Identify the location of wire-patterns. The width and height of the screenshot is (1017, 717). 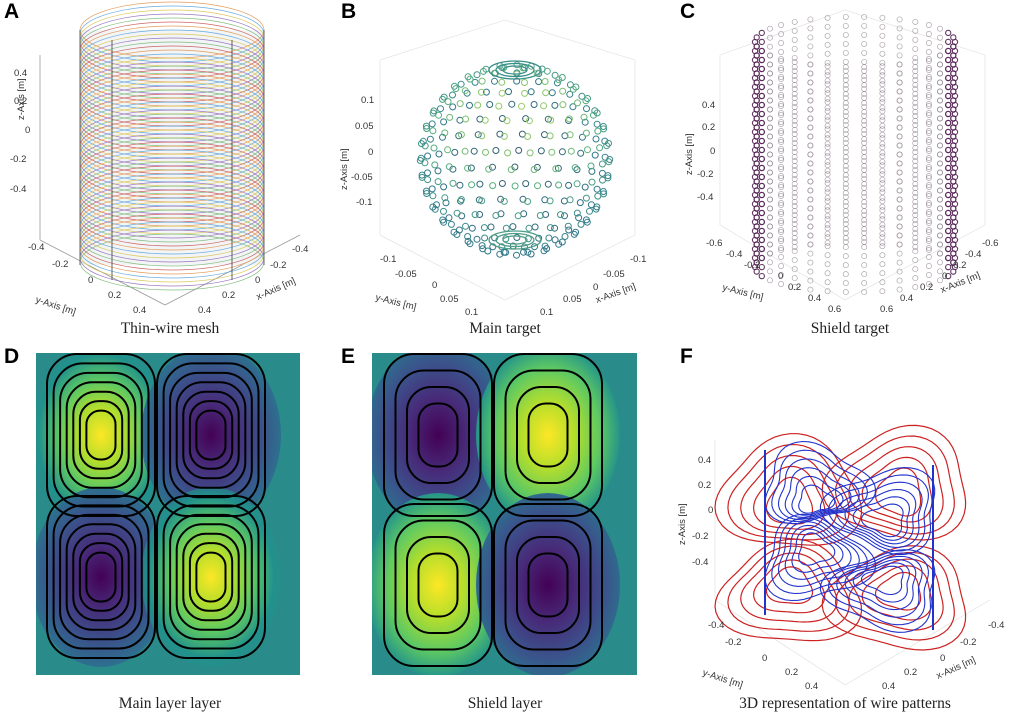
(840, 537).